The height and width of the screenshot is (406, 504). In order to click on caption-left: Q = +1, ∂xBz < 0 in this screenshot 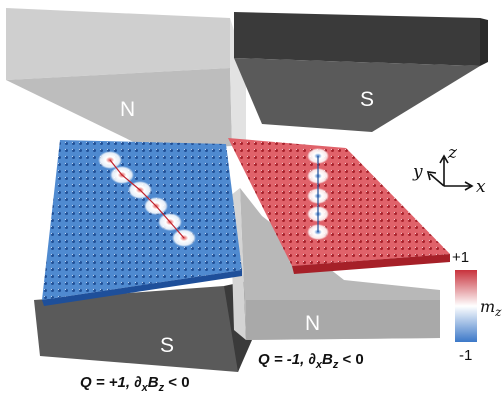, I will do `click(135, 384)`.